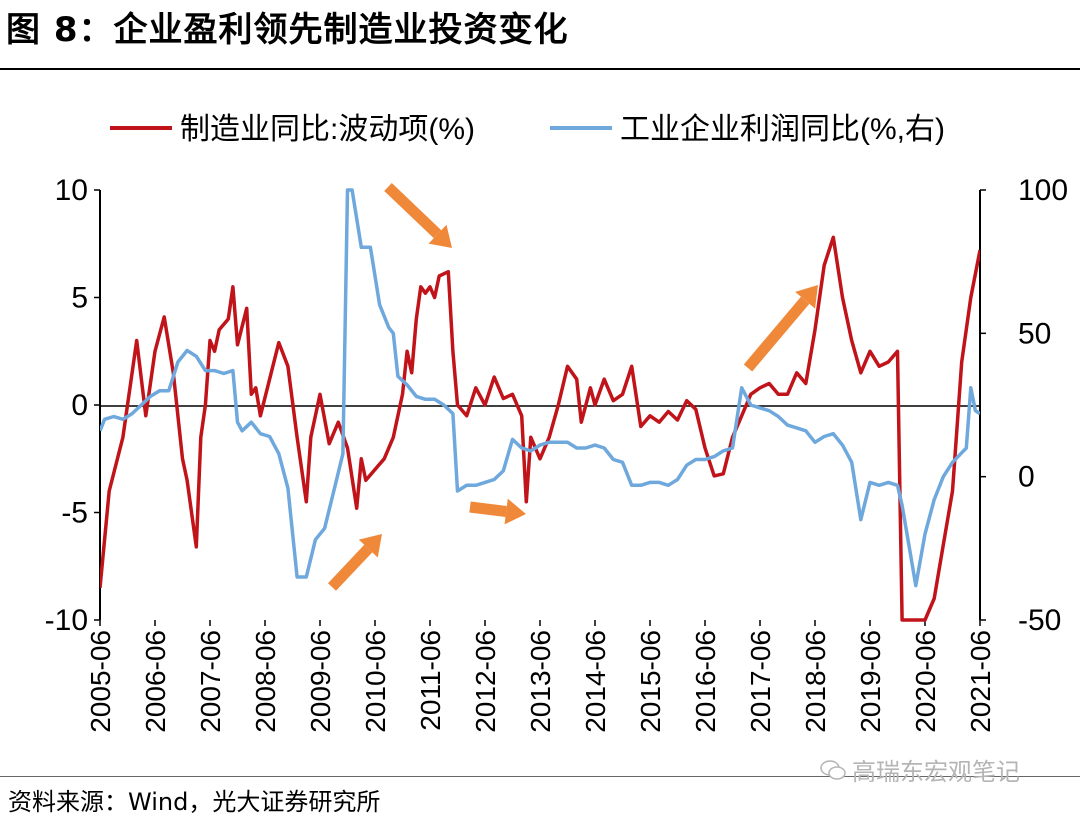  What do you see at coordinates (375, 681) in the screenshot?
I see `x-tick-label: 2010-06` at bounding box center [375, 681].